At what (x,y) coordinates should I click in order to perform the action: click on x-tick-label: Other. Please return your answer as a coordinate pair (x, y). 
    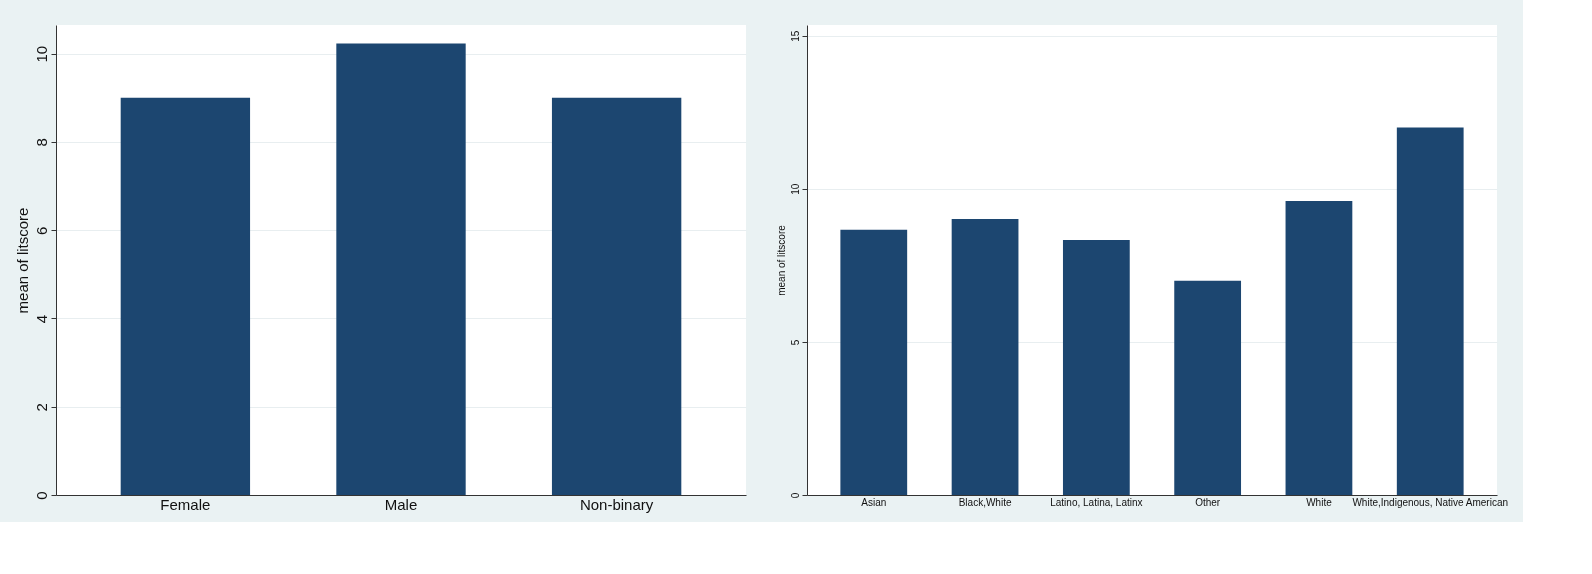
    Looking at the image, I should click on (1208, 502).